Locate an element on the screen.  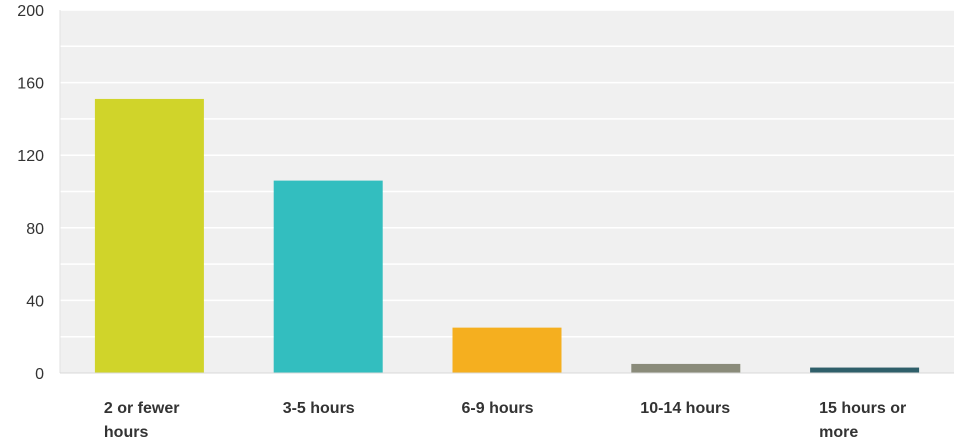
y-tick-label: 0 is located at coordinates (39, 374).